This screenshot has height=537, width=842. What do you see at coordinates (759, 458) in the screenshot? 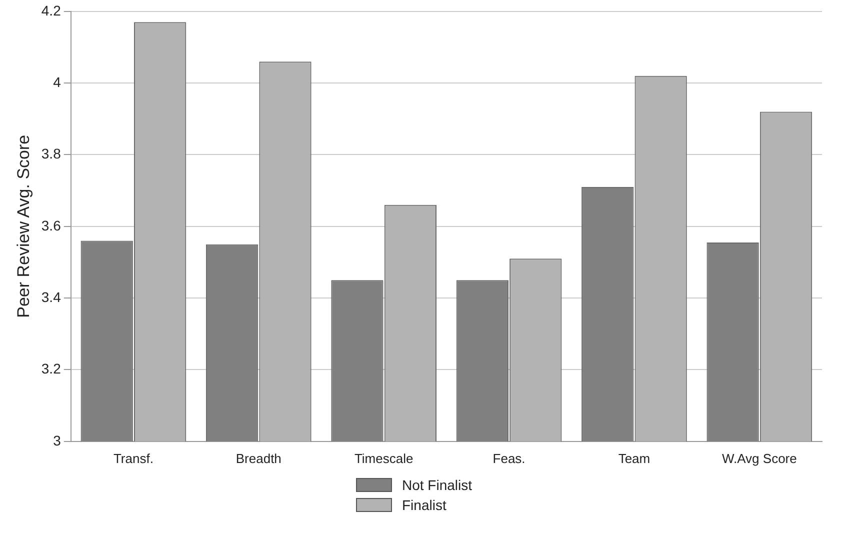
I see `x-tick-label: W.Avg Score` at bounding box center [759, 458].